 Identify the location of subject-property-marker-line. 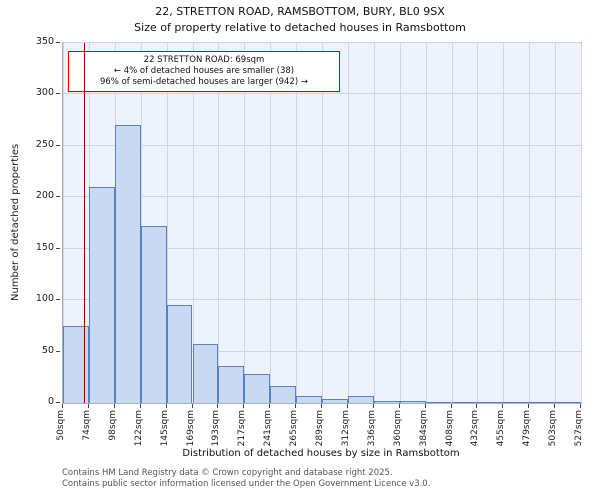
(84, 223).